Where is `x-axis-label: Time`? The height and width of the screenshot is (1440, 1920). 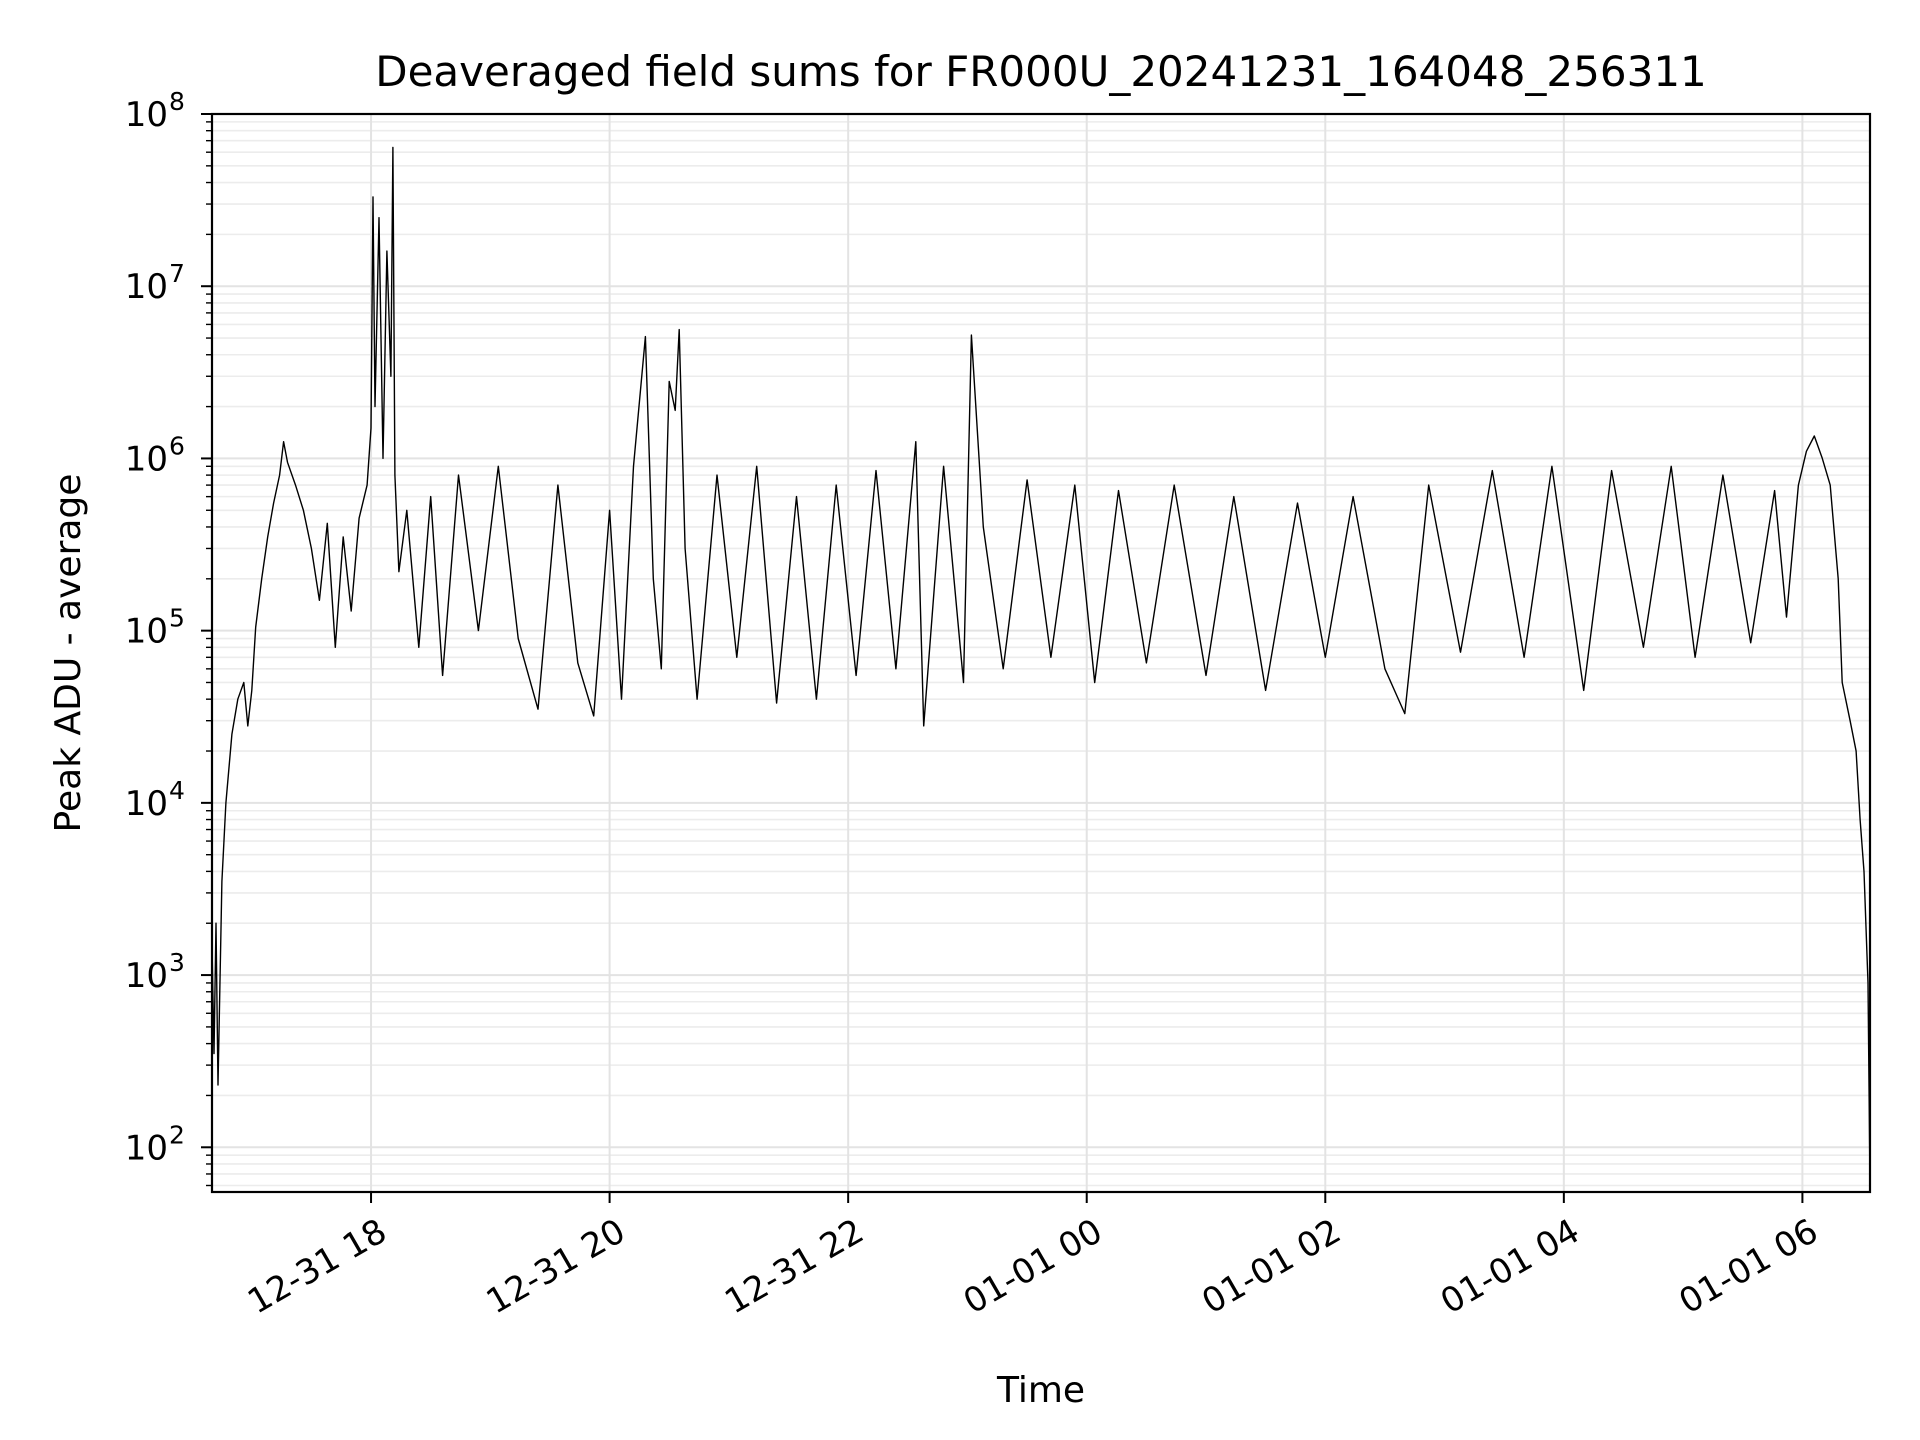 x-axis-label: Time is located at coordinates (1040, 1390).